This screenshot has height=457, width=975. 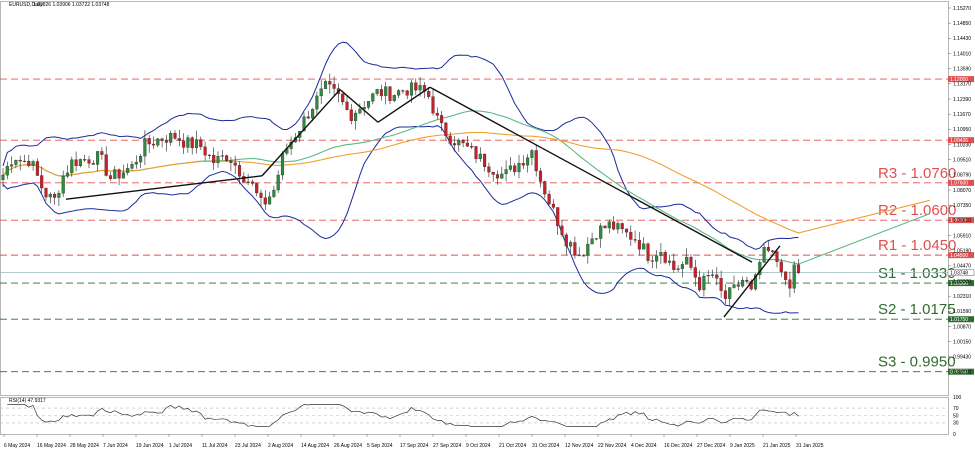 What do you see at coordinates (962, 160) in the screenshot?
I see `y-tick-label: 1.09510` at bounding box center [962, 160].